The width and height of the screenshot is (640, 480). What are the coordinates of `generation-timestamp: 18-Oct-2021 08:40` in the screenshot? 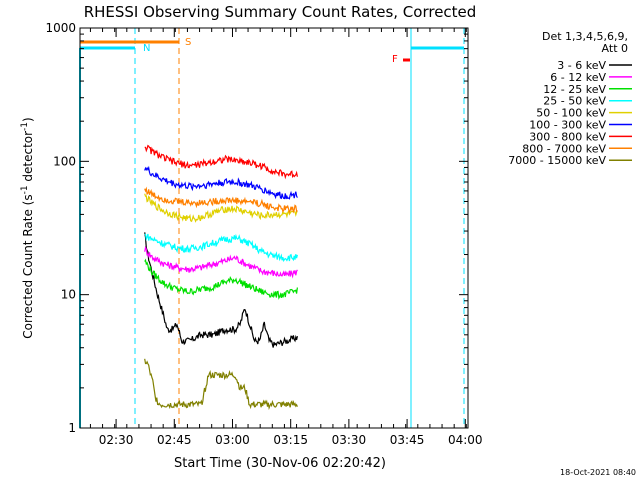 It's located at (598, 472).